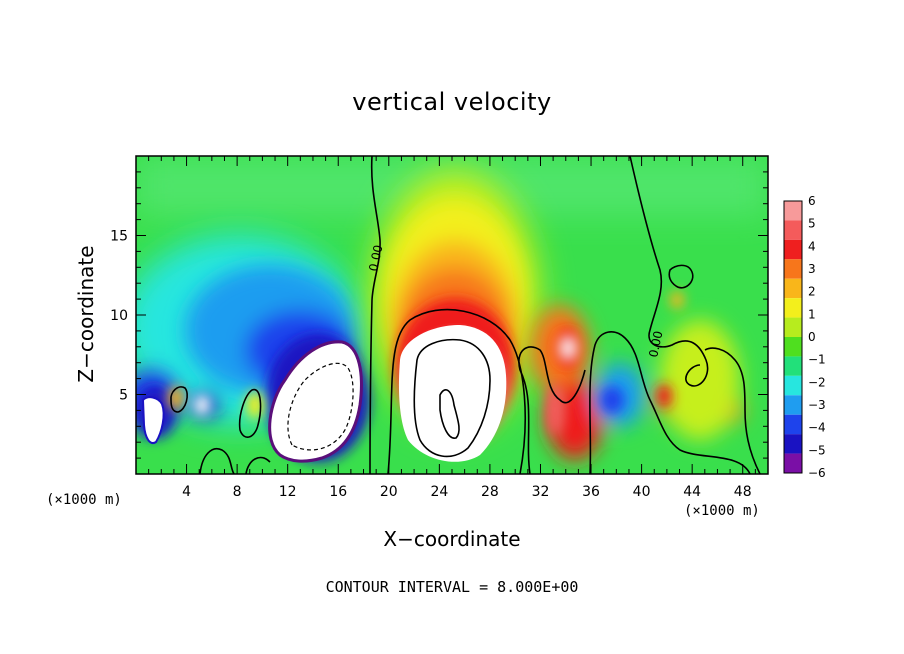 This screenshot has height=654, width=904. I want to click on colorbar-frame, so click(793, 337).